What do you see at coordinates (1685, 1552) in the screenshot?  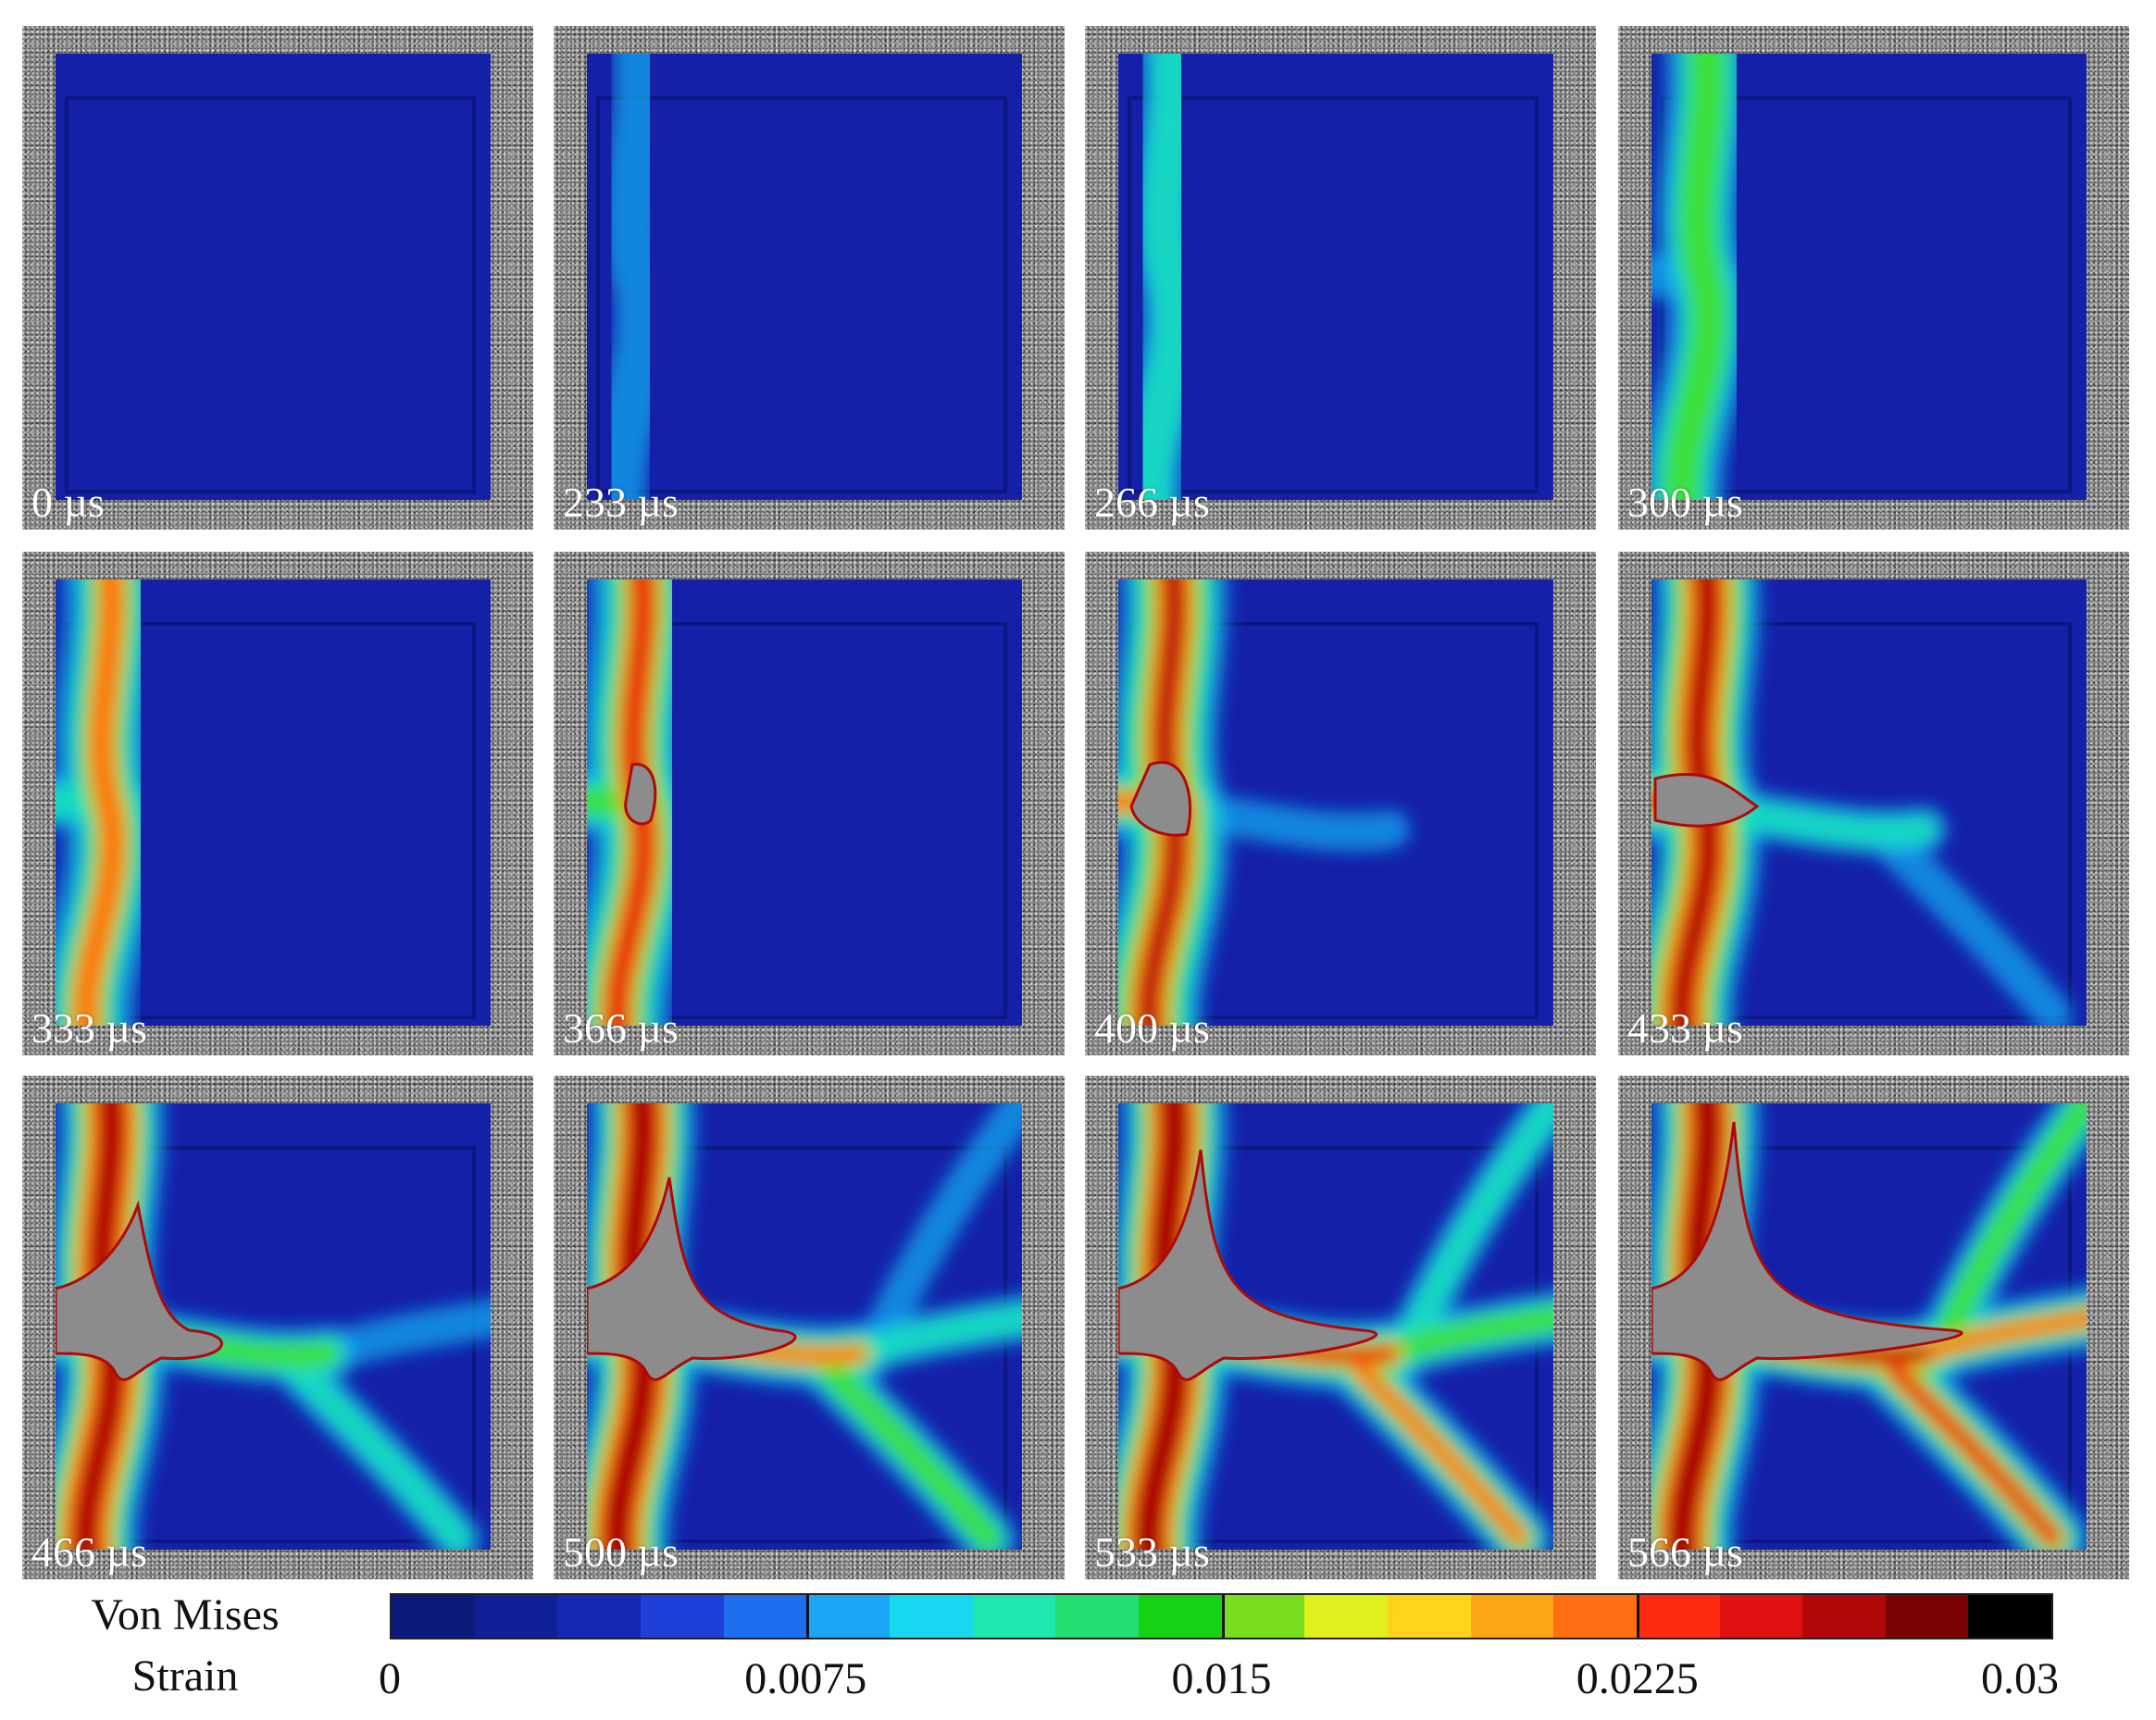 I see `frame-time-label: 566 µs` at bounding box center [1685, 1552].